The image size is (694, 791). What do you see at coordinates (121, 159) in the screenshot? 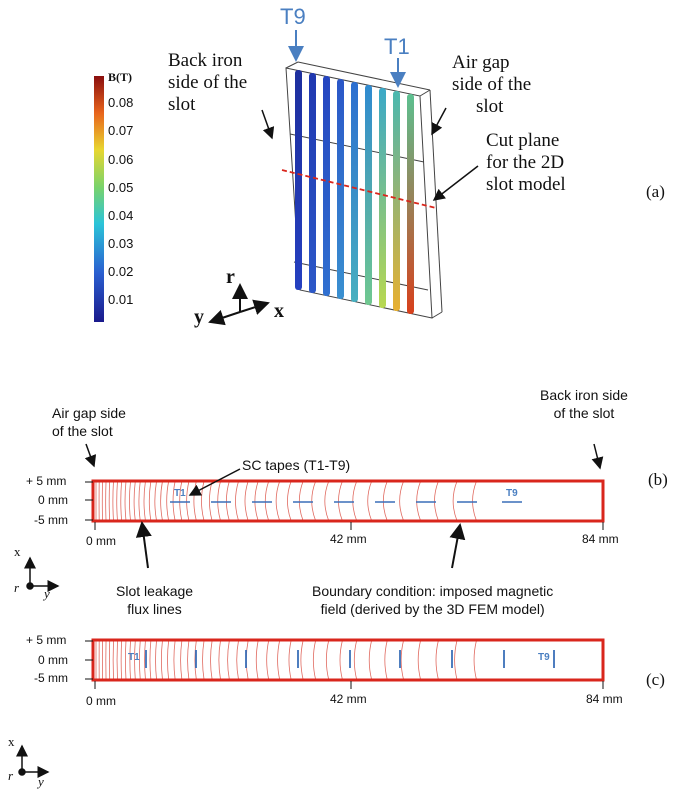
I see `colorbar-tick: 0.06` at bounding box center [121, 159].